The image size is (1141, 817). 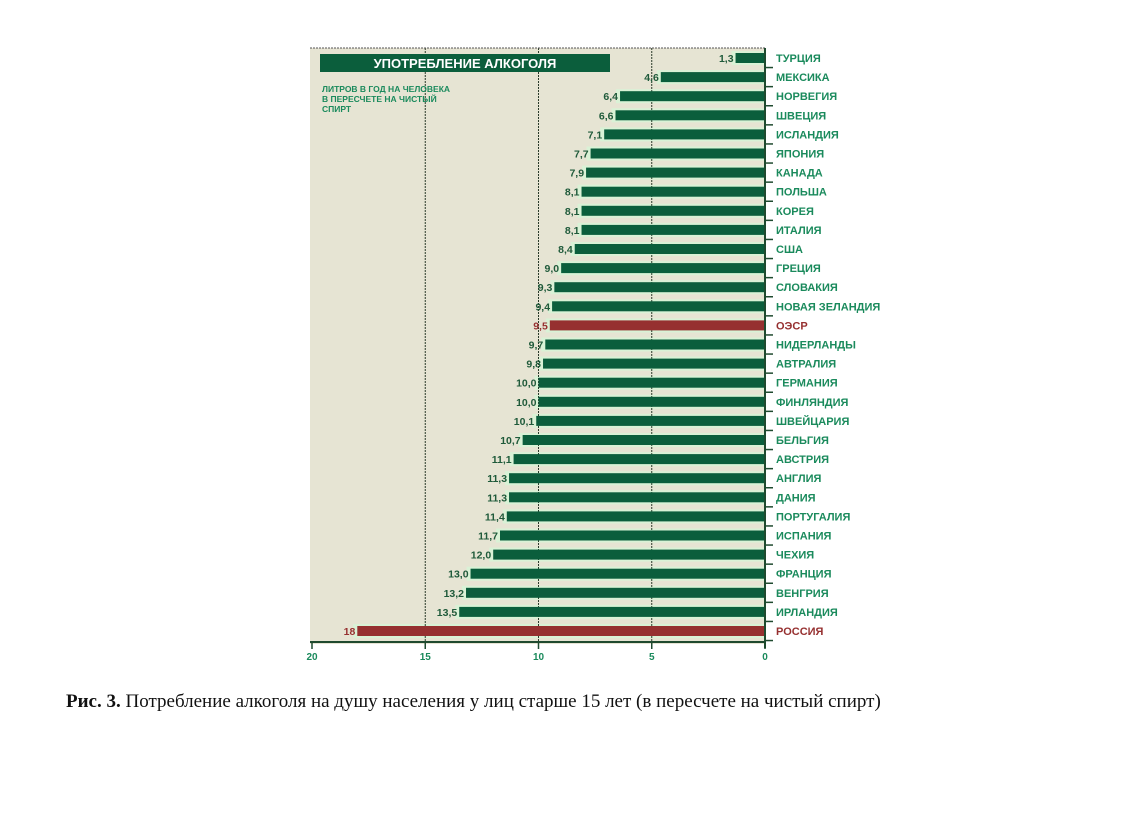 I want to click on category-label: НОВАЯ ЗЕЛАНДИЯ, so click(x=828, y=307).